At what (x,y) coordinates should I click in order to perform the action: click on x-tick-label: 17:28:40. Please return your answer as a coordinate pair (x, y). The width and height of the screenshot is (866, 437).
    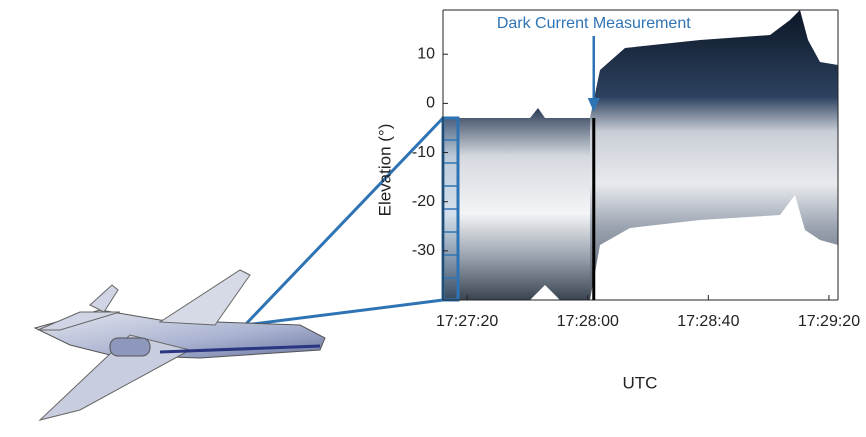
    Looking at the image, I should click on (708, 321).